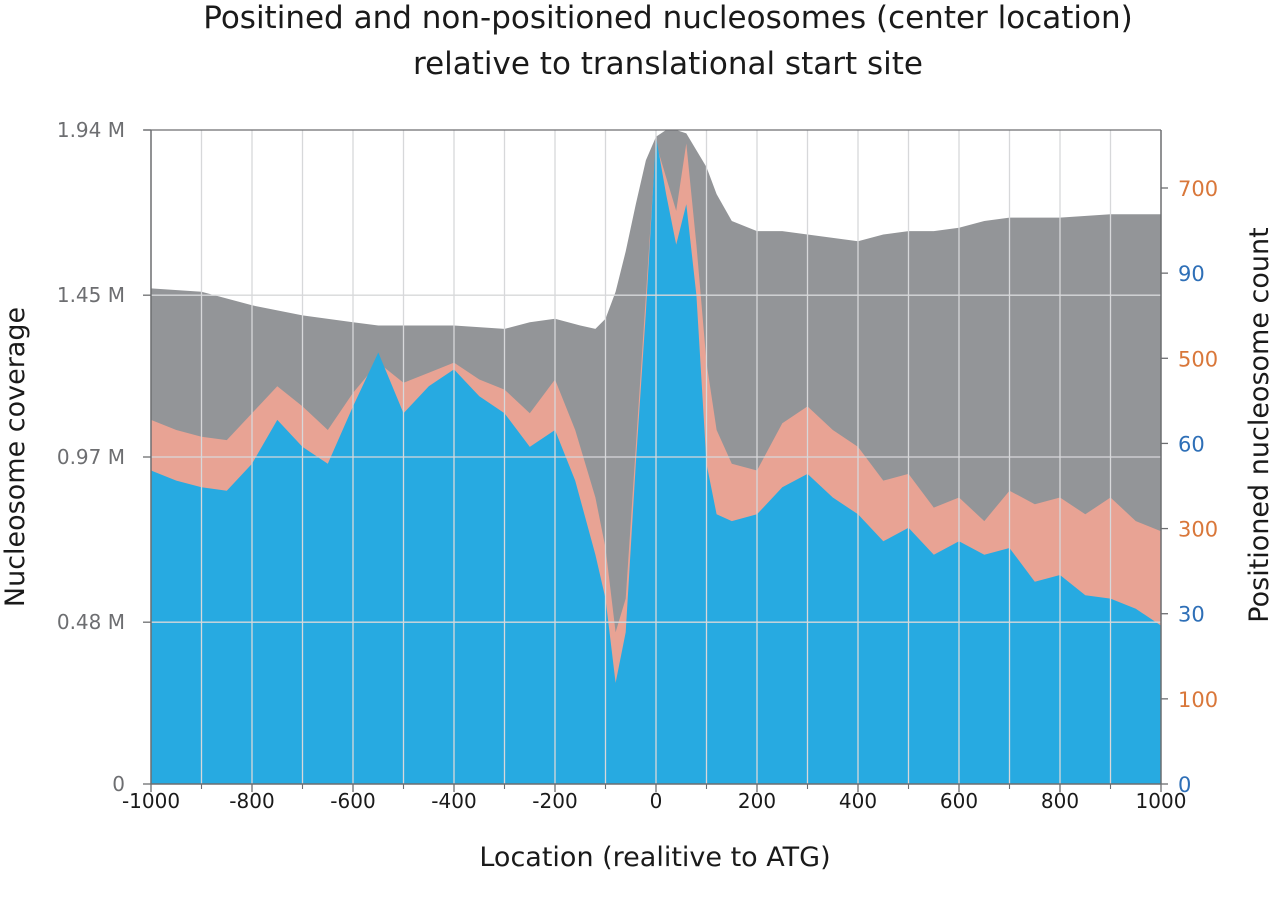 The width and height of the screenshot is (1280, 899). What do you see at coordinates (1191, 274) in the screenshot?
I see `right-tick-label: 90` at bounding box center [1191, 274].